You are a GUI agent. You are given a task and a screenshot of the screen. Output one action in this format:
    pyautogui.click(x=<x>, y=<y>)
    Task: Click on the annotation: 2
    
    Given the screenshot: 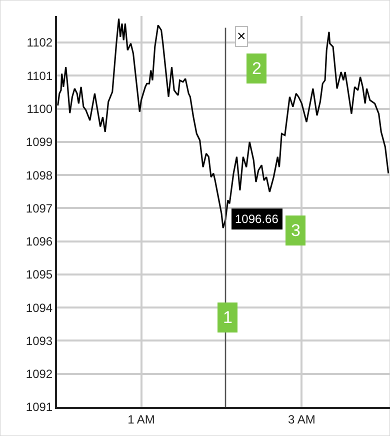 What is the action you would take?
    pyautogui.click(x=257, y=68)
    